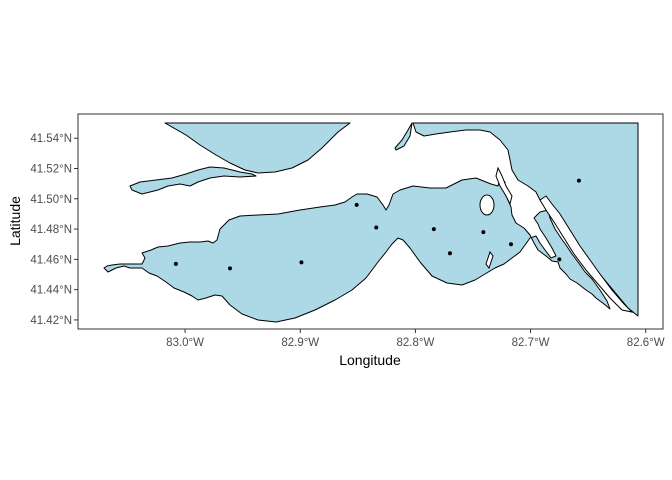 This screenshot has width=672, height=480. I want to click on islet-top, so click(403, 136).